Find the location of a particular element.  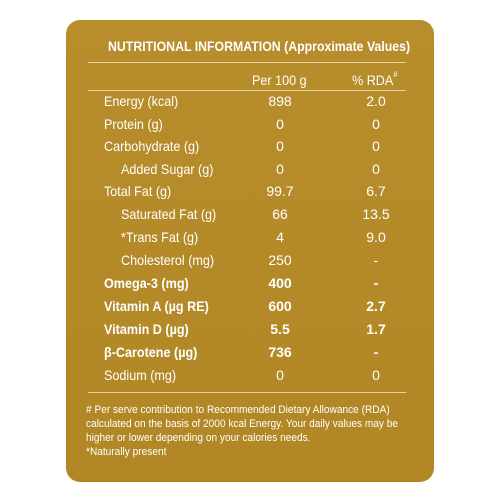

nutrient-name: Carbohydrate (g) is located at coordinates (152, 146).